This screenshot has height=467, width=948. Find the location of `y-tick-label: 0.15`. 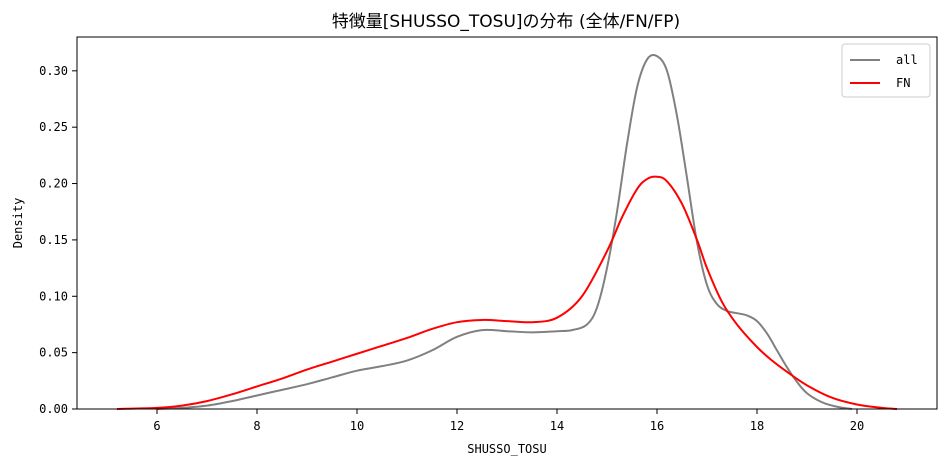

y-tick-label: 0.15 is located at coordinates (53, 240).